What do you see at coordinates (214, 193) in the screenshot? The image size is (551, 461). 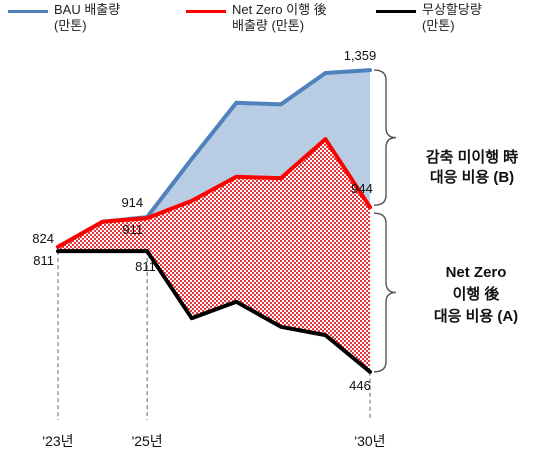 I see `series-line-netzero` at bounding box center [214, 193].